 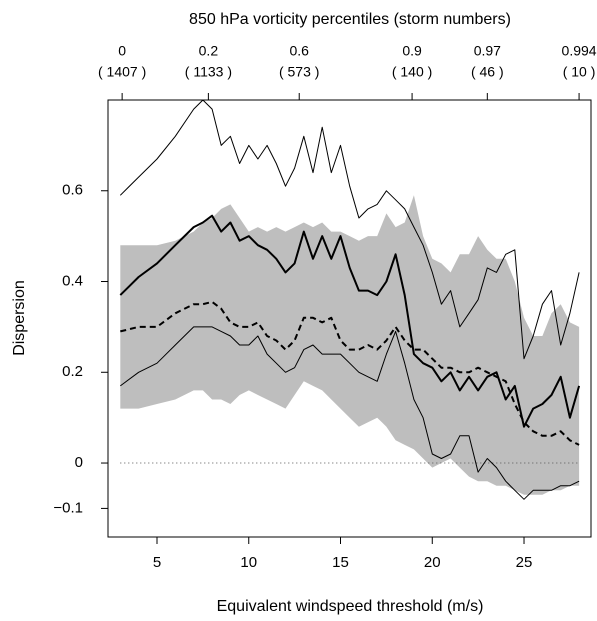 I want to click on x-tick-label: 15, so click(x=340, y=562).